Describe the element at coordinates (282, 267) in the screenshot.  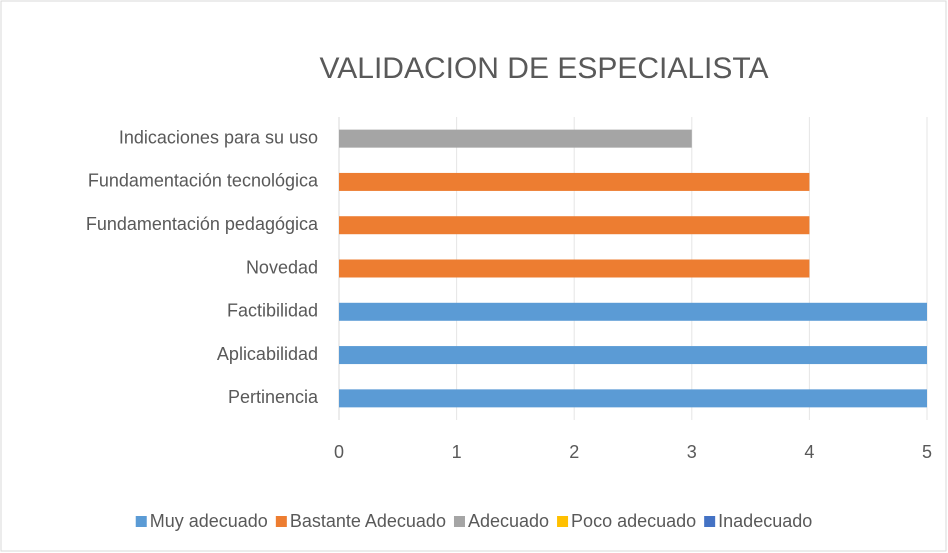
I see `y-tick-label: Novedad` at that location.